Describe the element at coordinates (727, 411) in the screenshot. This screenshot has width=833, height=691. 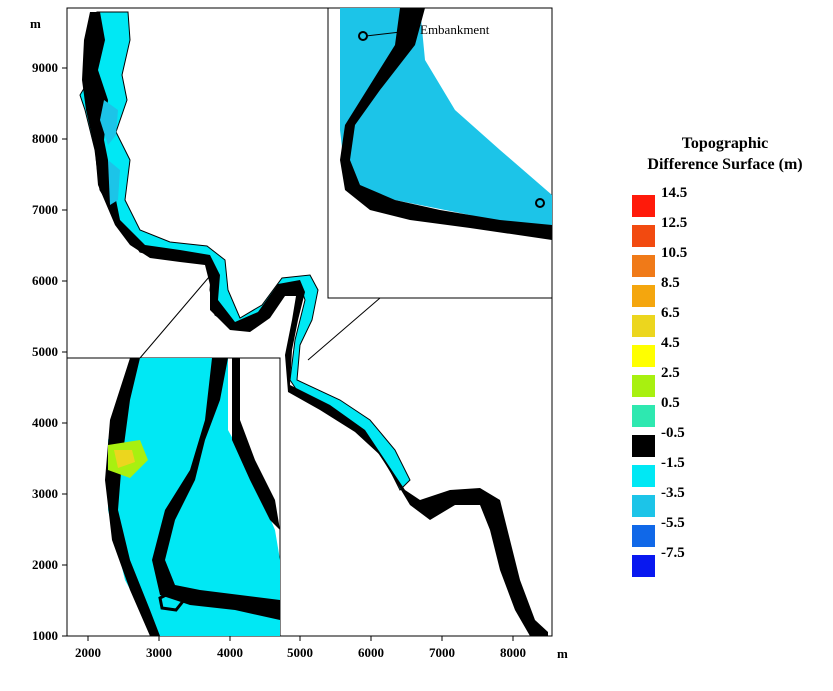
I see `legend-item: 0.5` at that location.